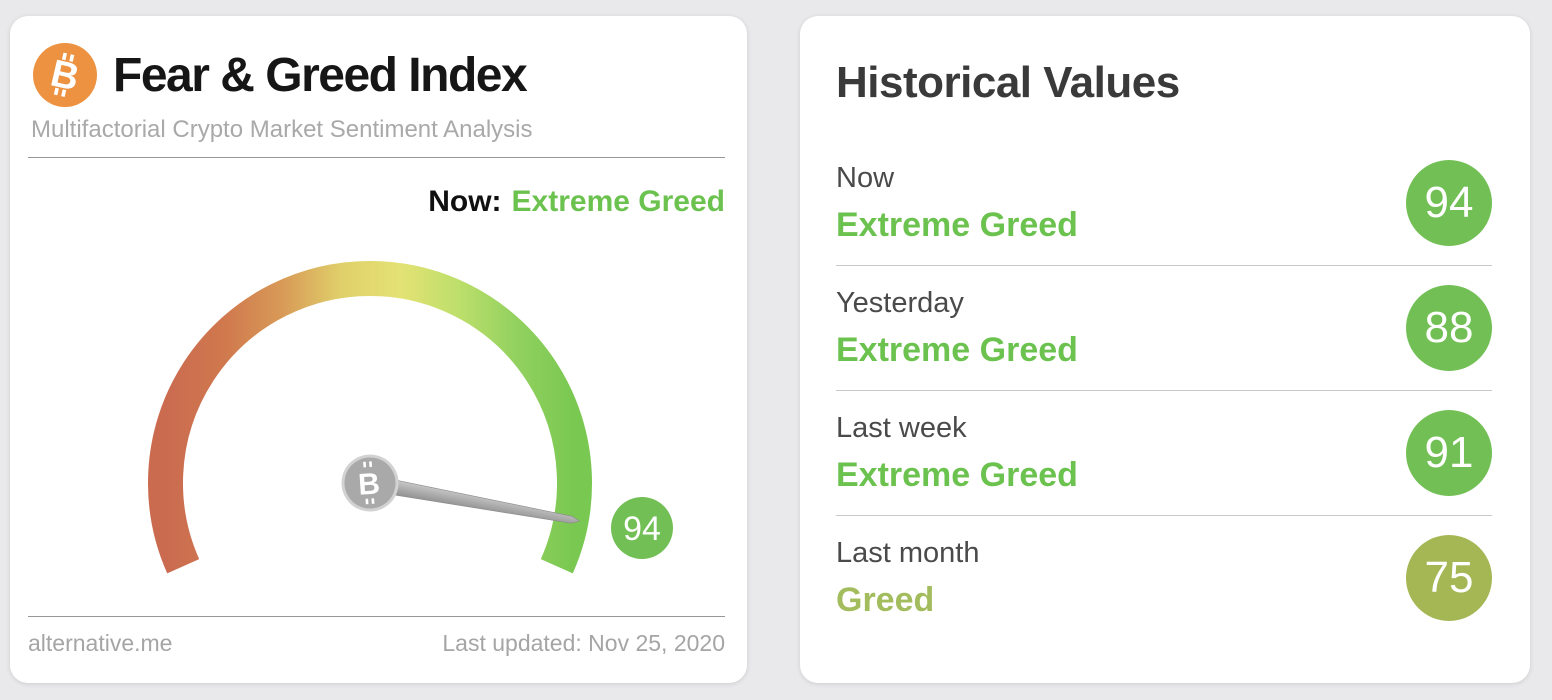 The width and height of the screenshot is (1552, 700). What do you see at coordinates (376, 157) in the screenshot?
I see `header-divider` at bounding box center [376, 157].